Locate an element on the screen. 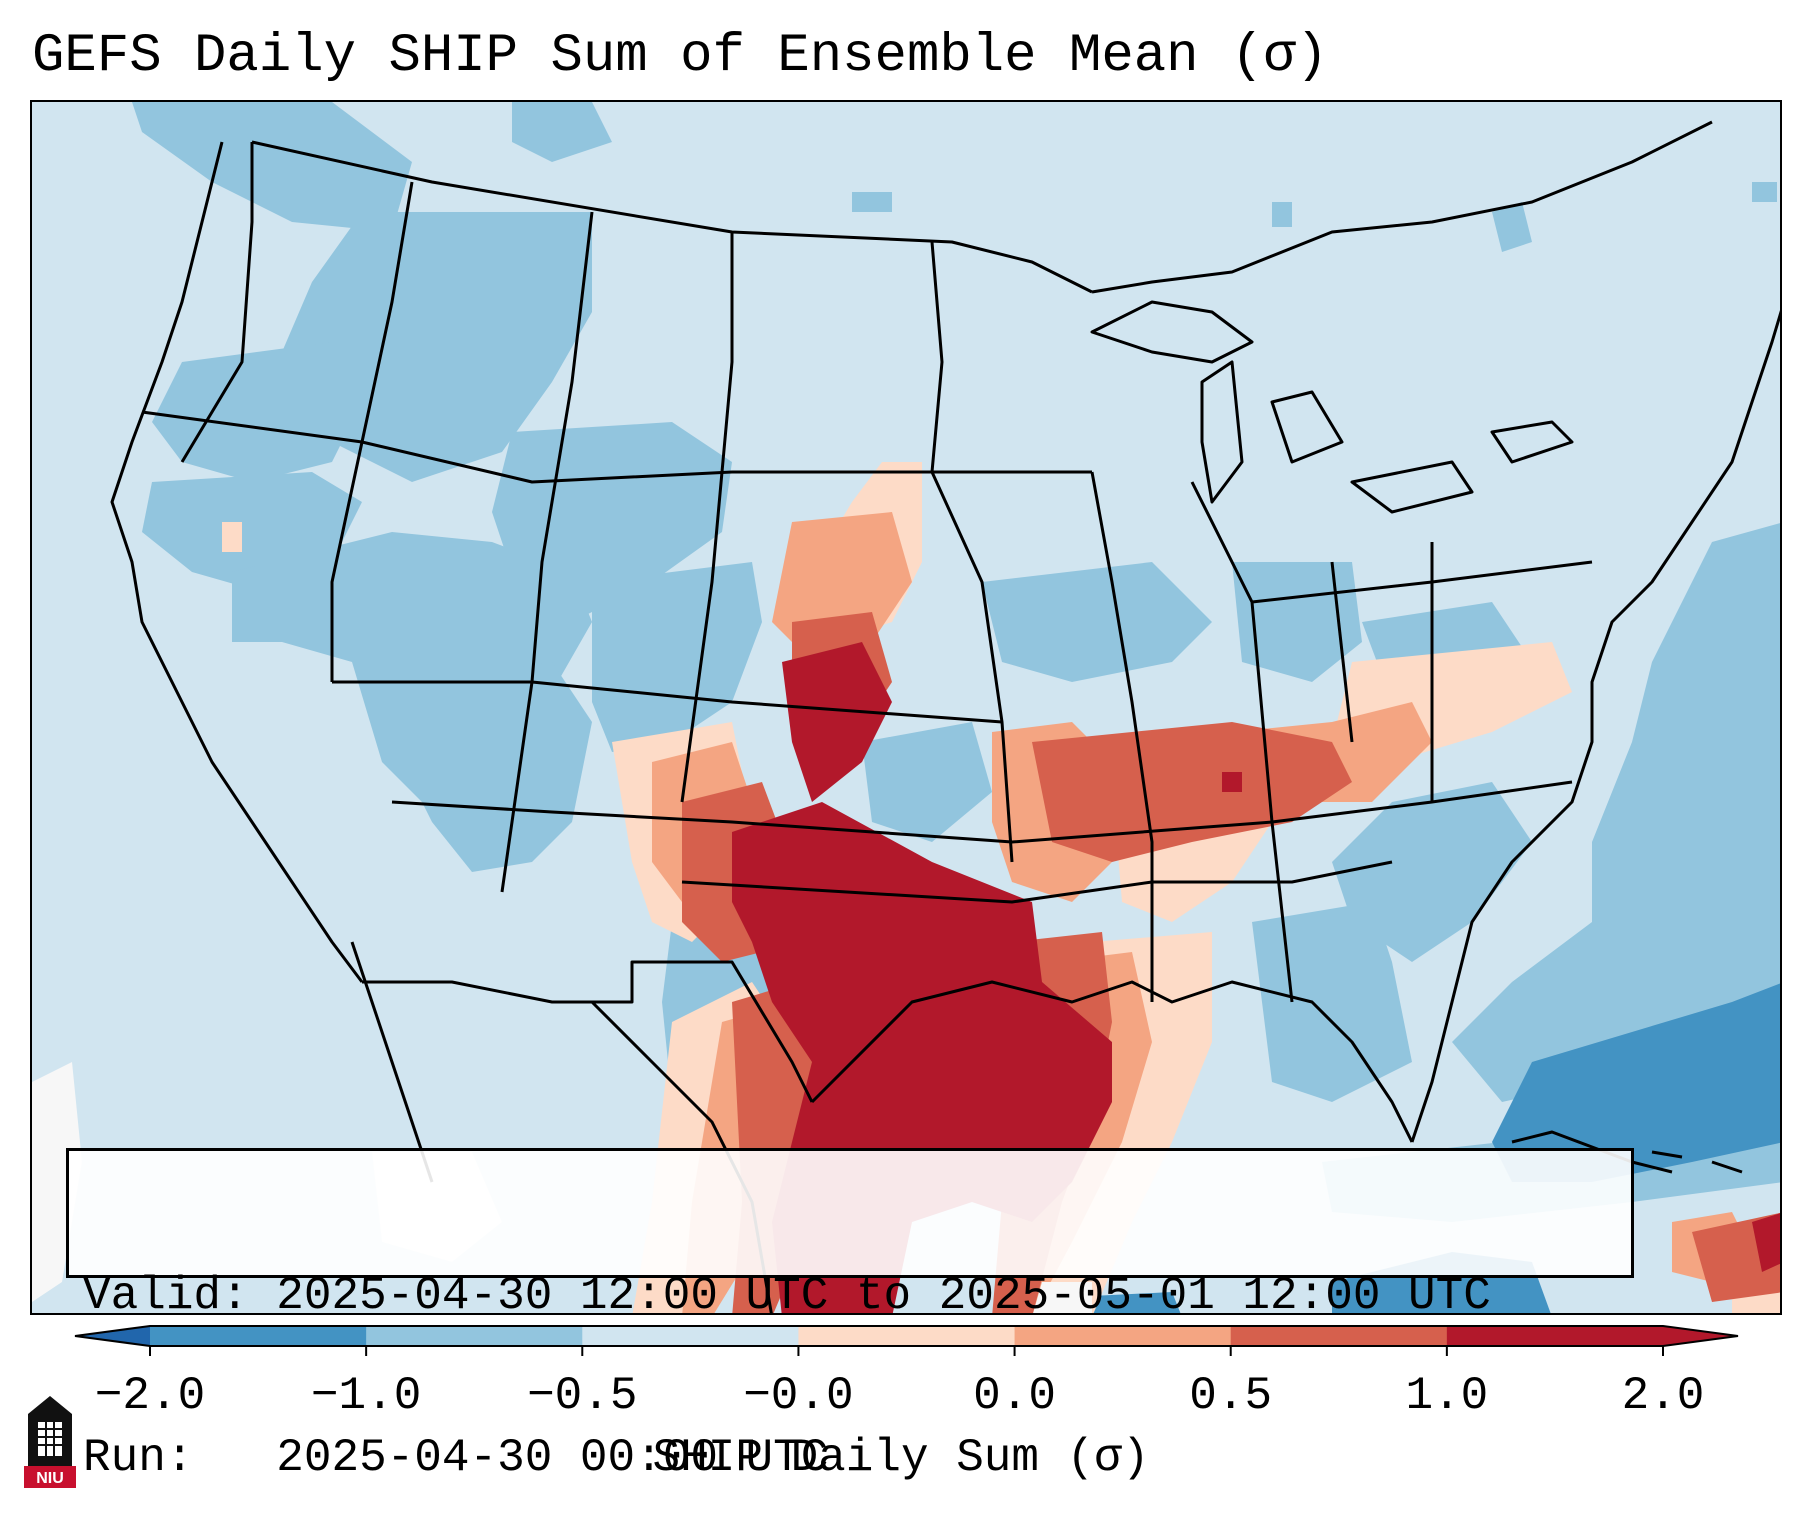 This screenshot has width=1803, height=1539. colorbar-tick-label: 0.5 is located at coordinates (1230, 1396).